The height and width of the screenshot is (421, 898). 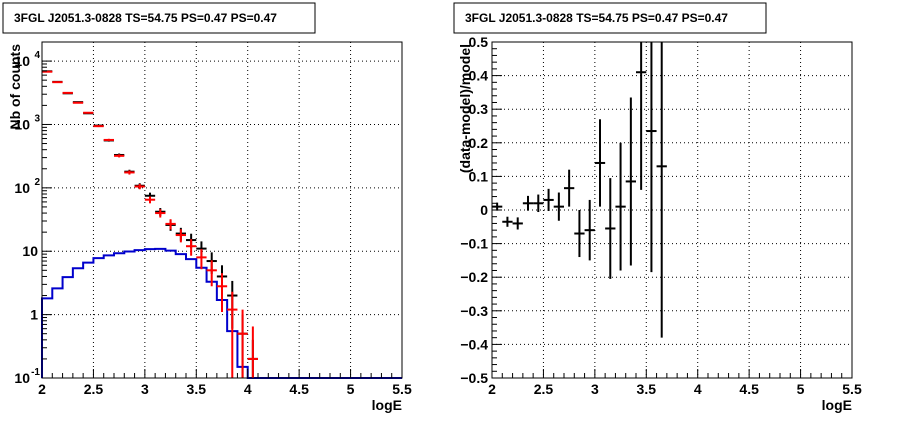 I want to click on counts-model-series, so click(x=221, y=313).